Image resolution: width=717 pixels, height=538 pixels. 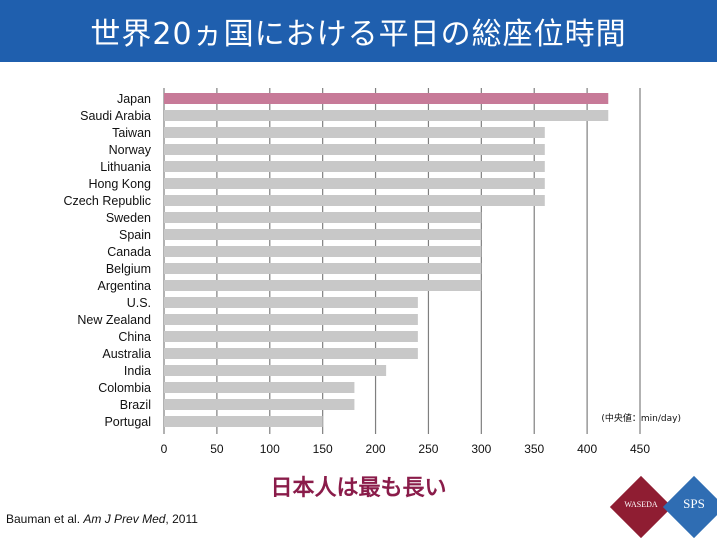 I want to click on bar-belgium, so click(x=323, y=268).